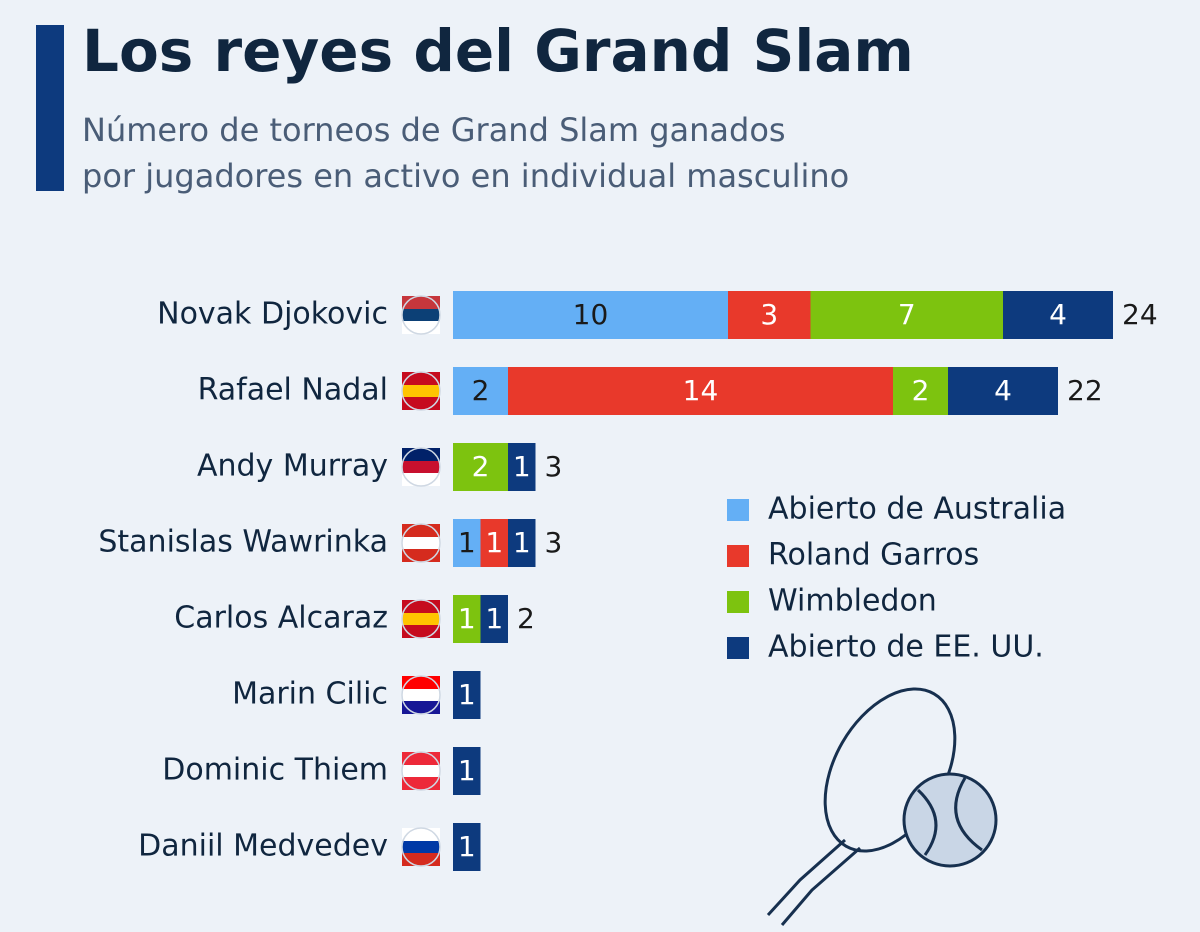  I want to click on category-label: Andy Murray, so click(292, 466).